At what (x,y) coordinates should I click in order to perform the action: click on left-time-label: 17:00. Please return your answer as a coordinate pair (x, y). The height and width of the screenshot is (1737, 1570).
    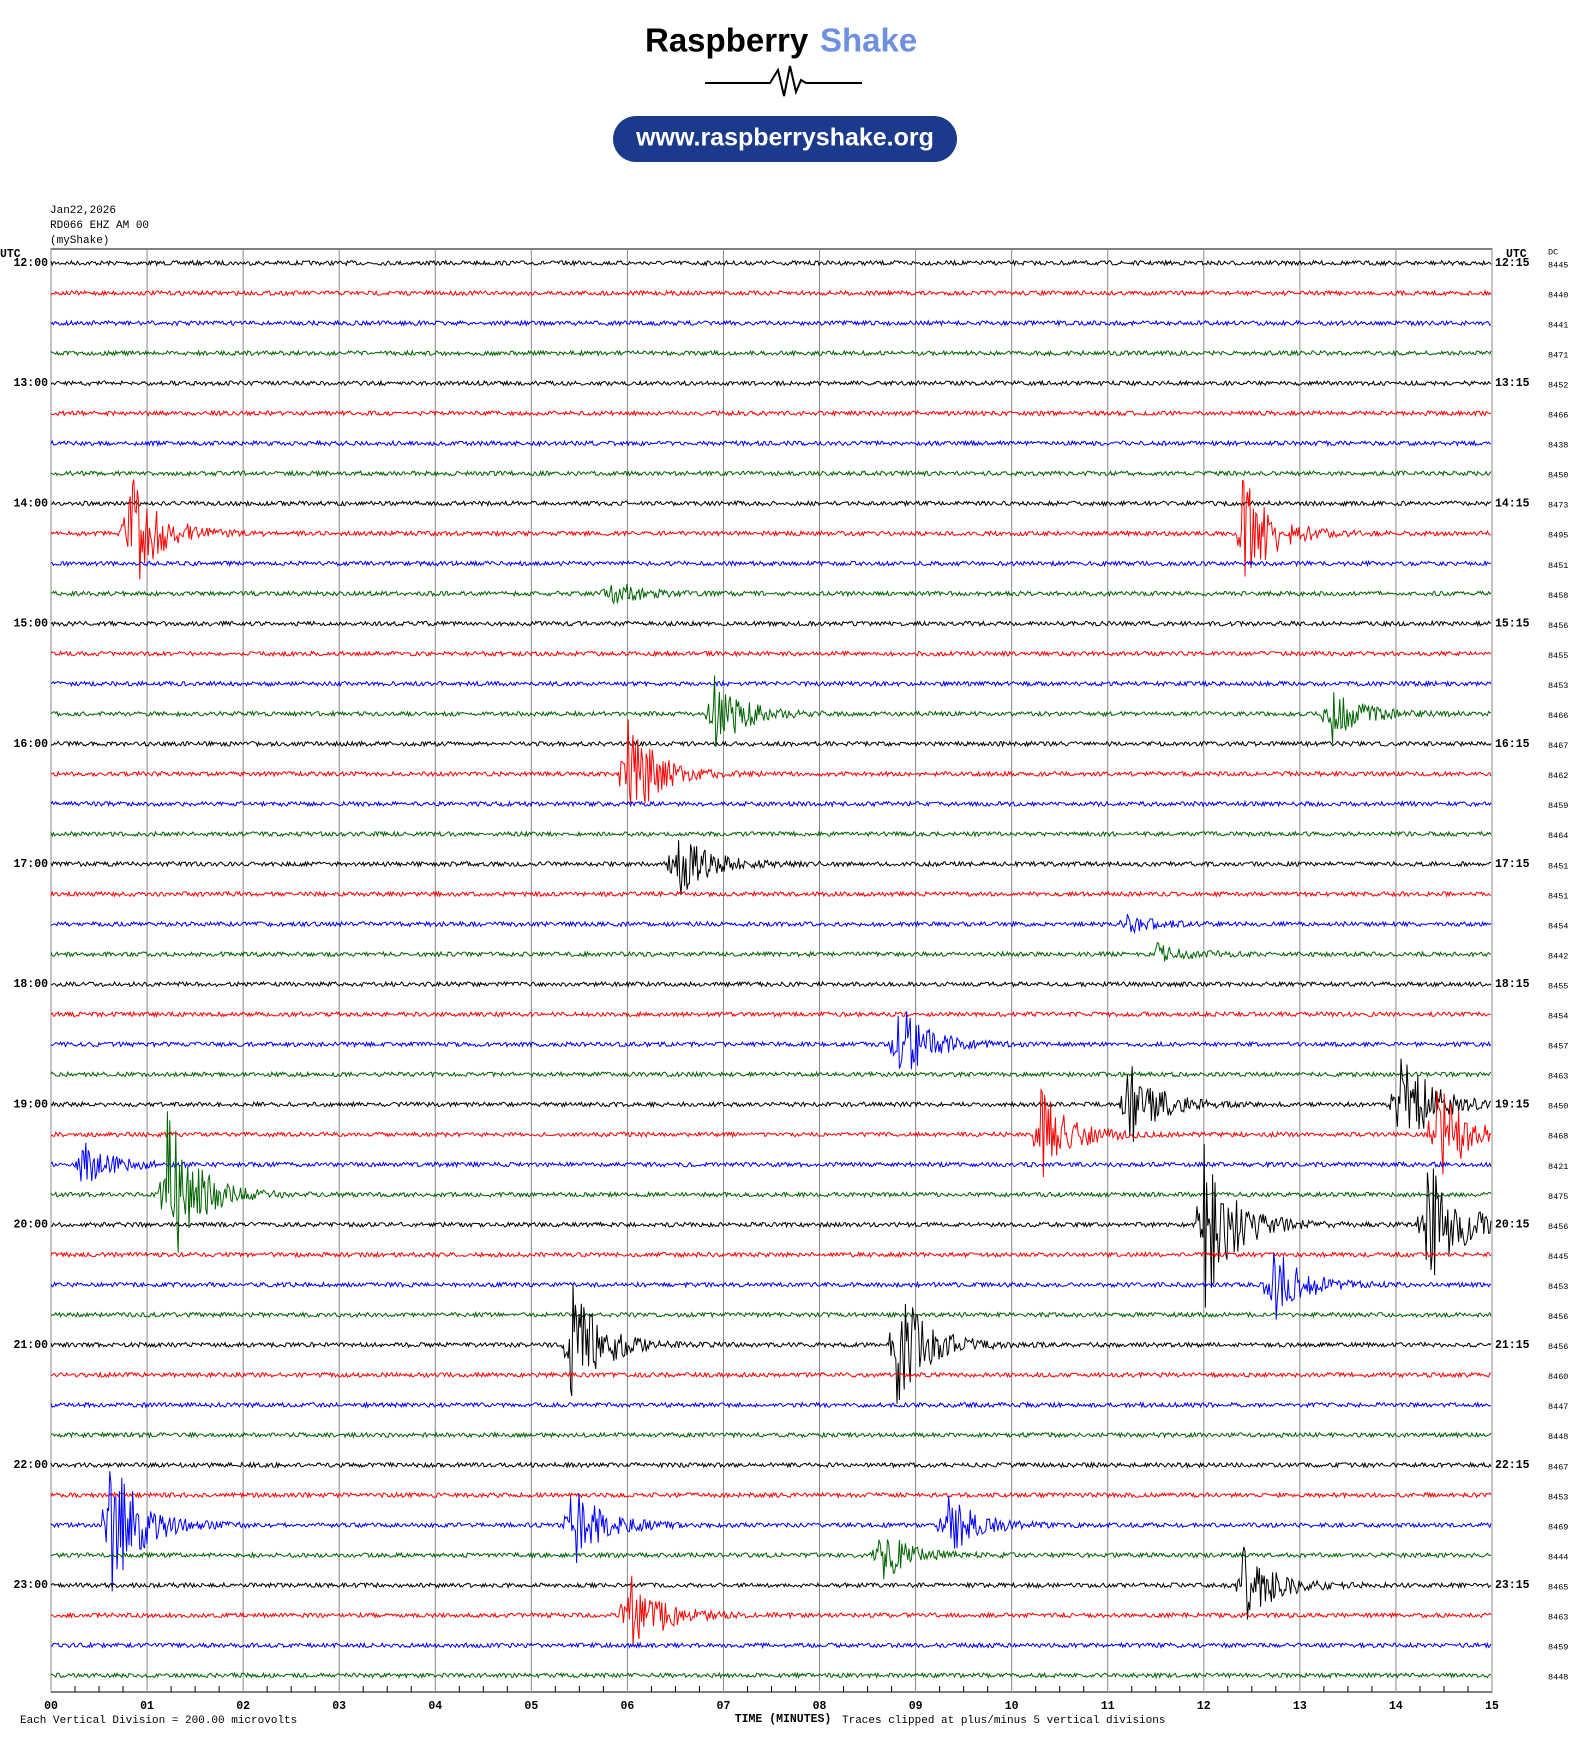
    Looking at the image, I should click on (30, 864).